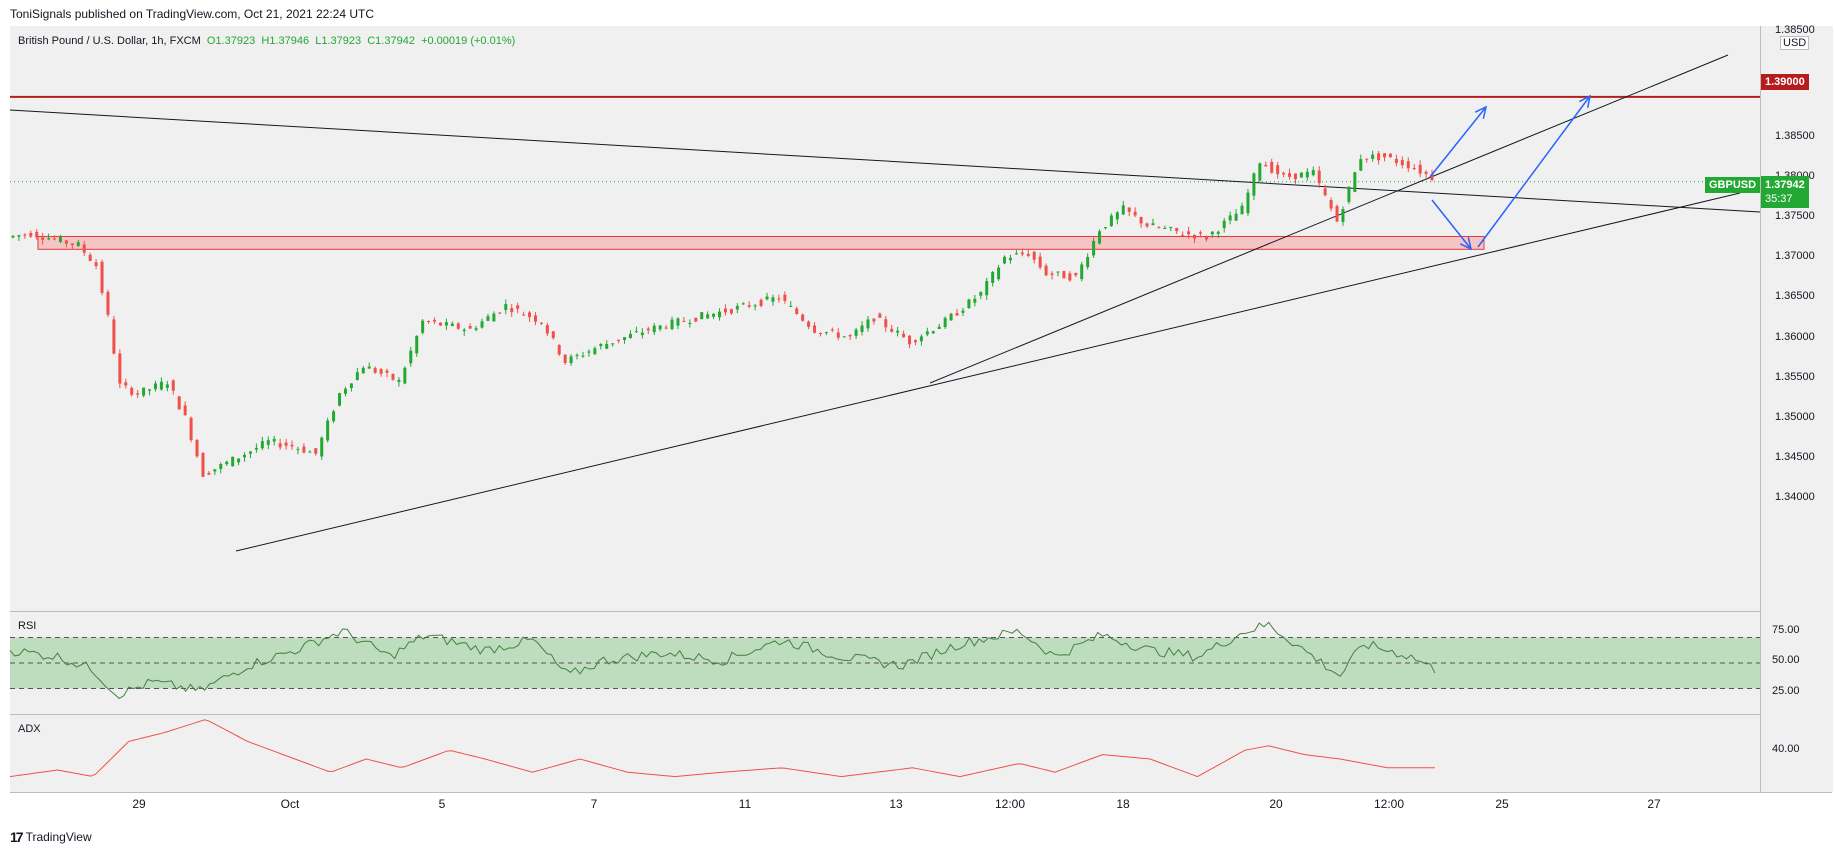 The height and width of the screenshot is (853, 1834). What do you see at coordinates (51, 837) in the screenshot?
I see `footer-brand: 17 TradingView` at bounding box center [51, 837].